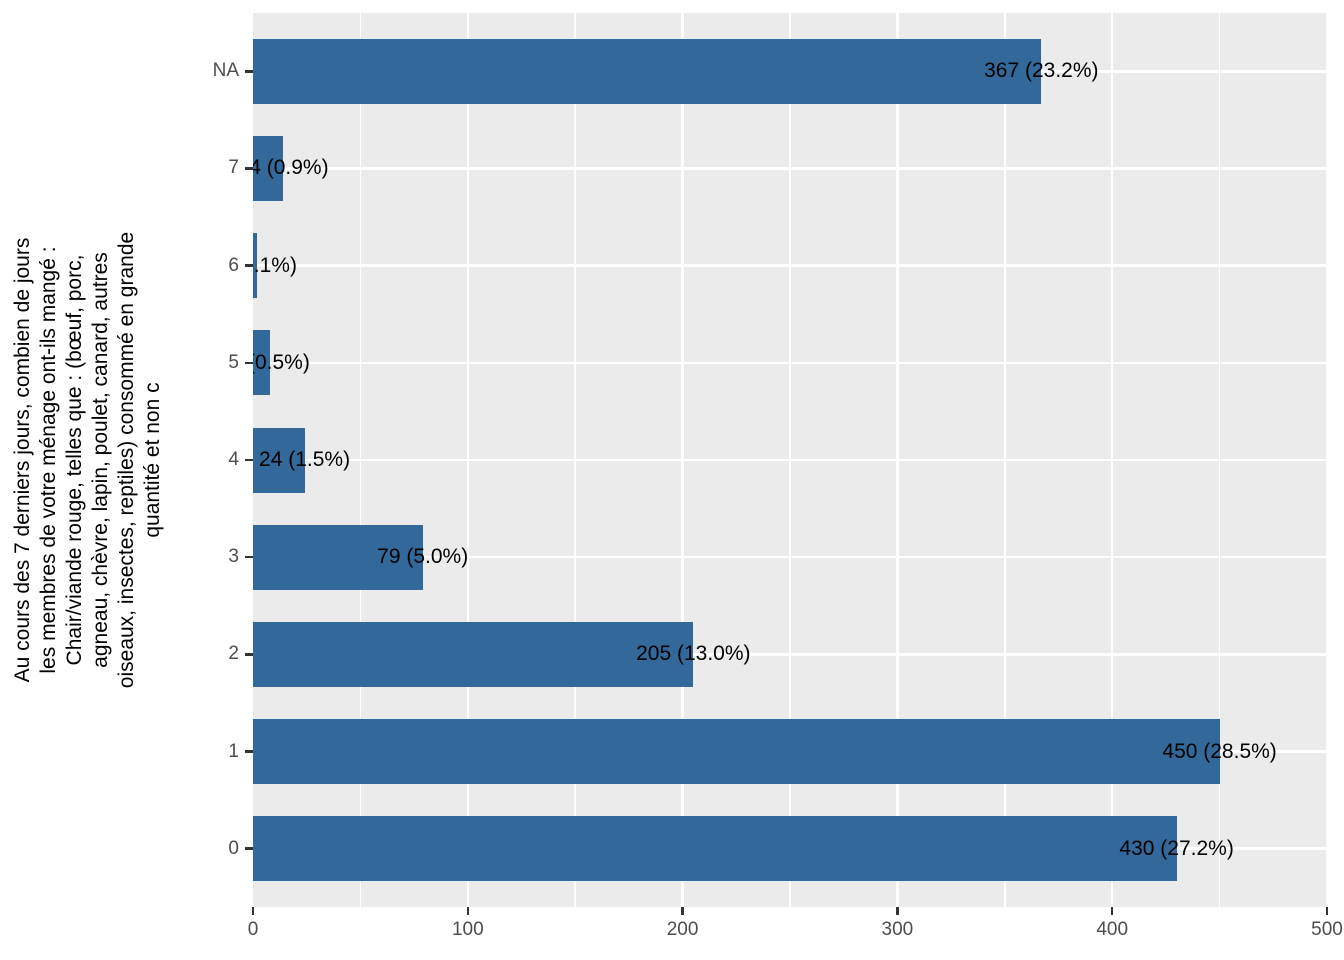 The height and width of the screenshot is (960, 1344). Describe the element at coordinates (647, 71) in the screenshot. I see `bar-NA` at that location.